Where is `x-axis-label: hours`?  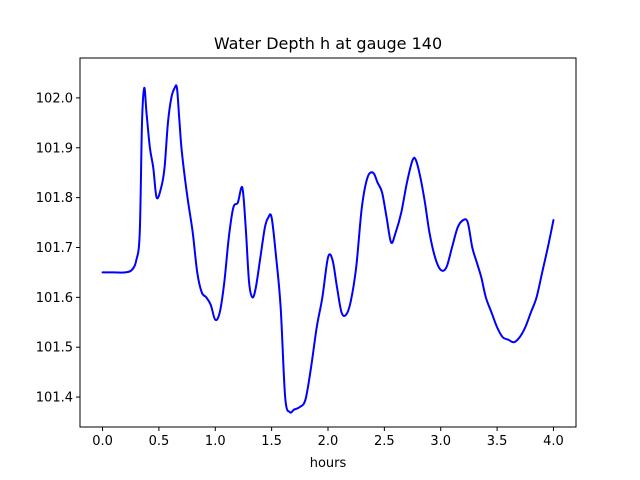 x-axis-label: hours is located at coordinates (328, 463).